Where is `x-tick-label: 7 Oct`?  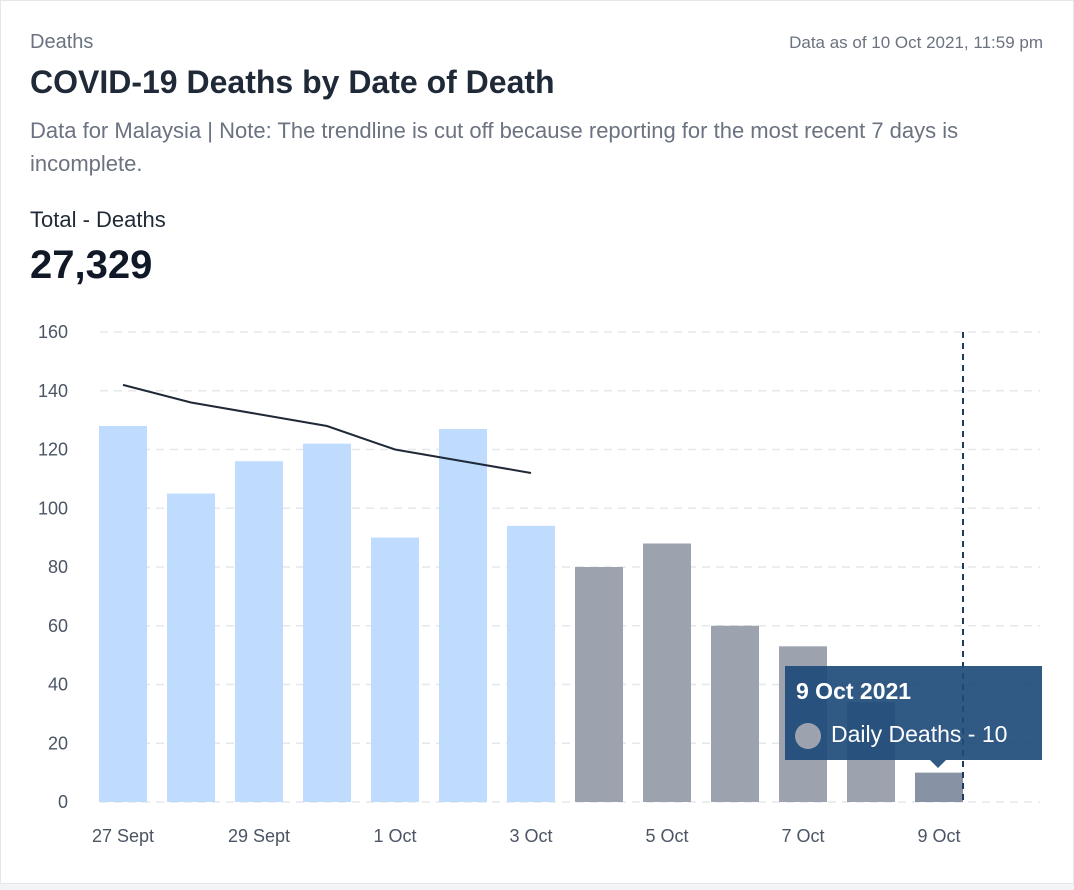
x-tick-label: 7 Oct is located at coordinates (802, 836).